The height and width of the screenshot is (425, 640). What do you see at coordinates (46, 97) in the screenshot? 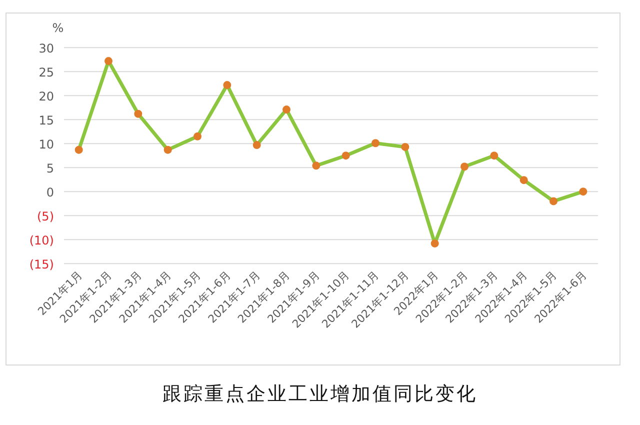
I see `y-tick-label: 20` at bounding box center [46, 97].